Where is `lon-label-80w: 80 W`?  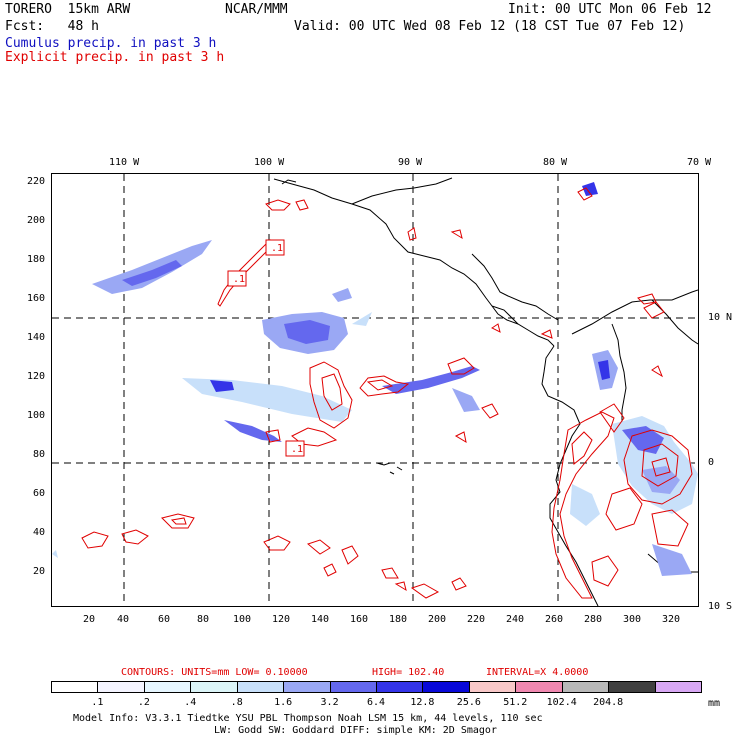 lon-label-80w: 80 W is located at coordinates (555, 162).